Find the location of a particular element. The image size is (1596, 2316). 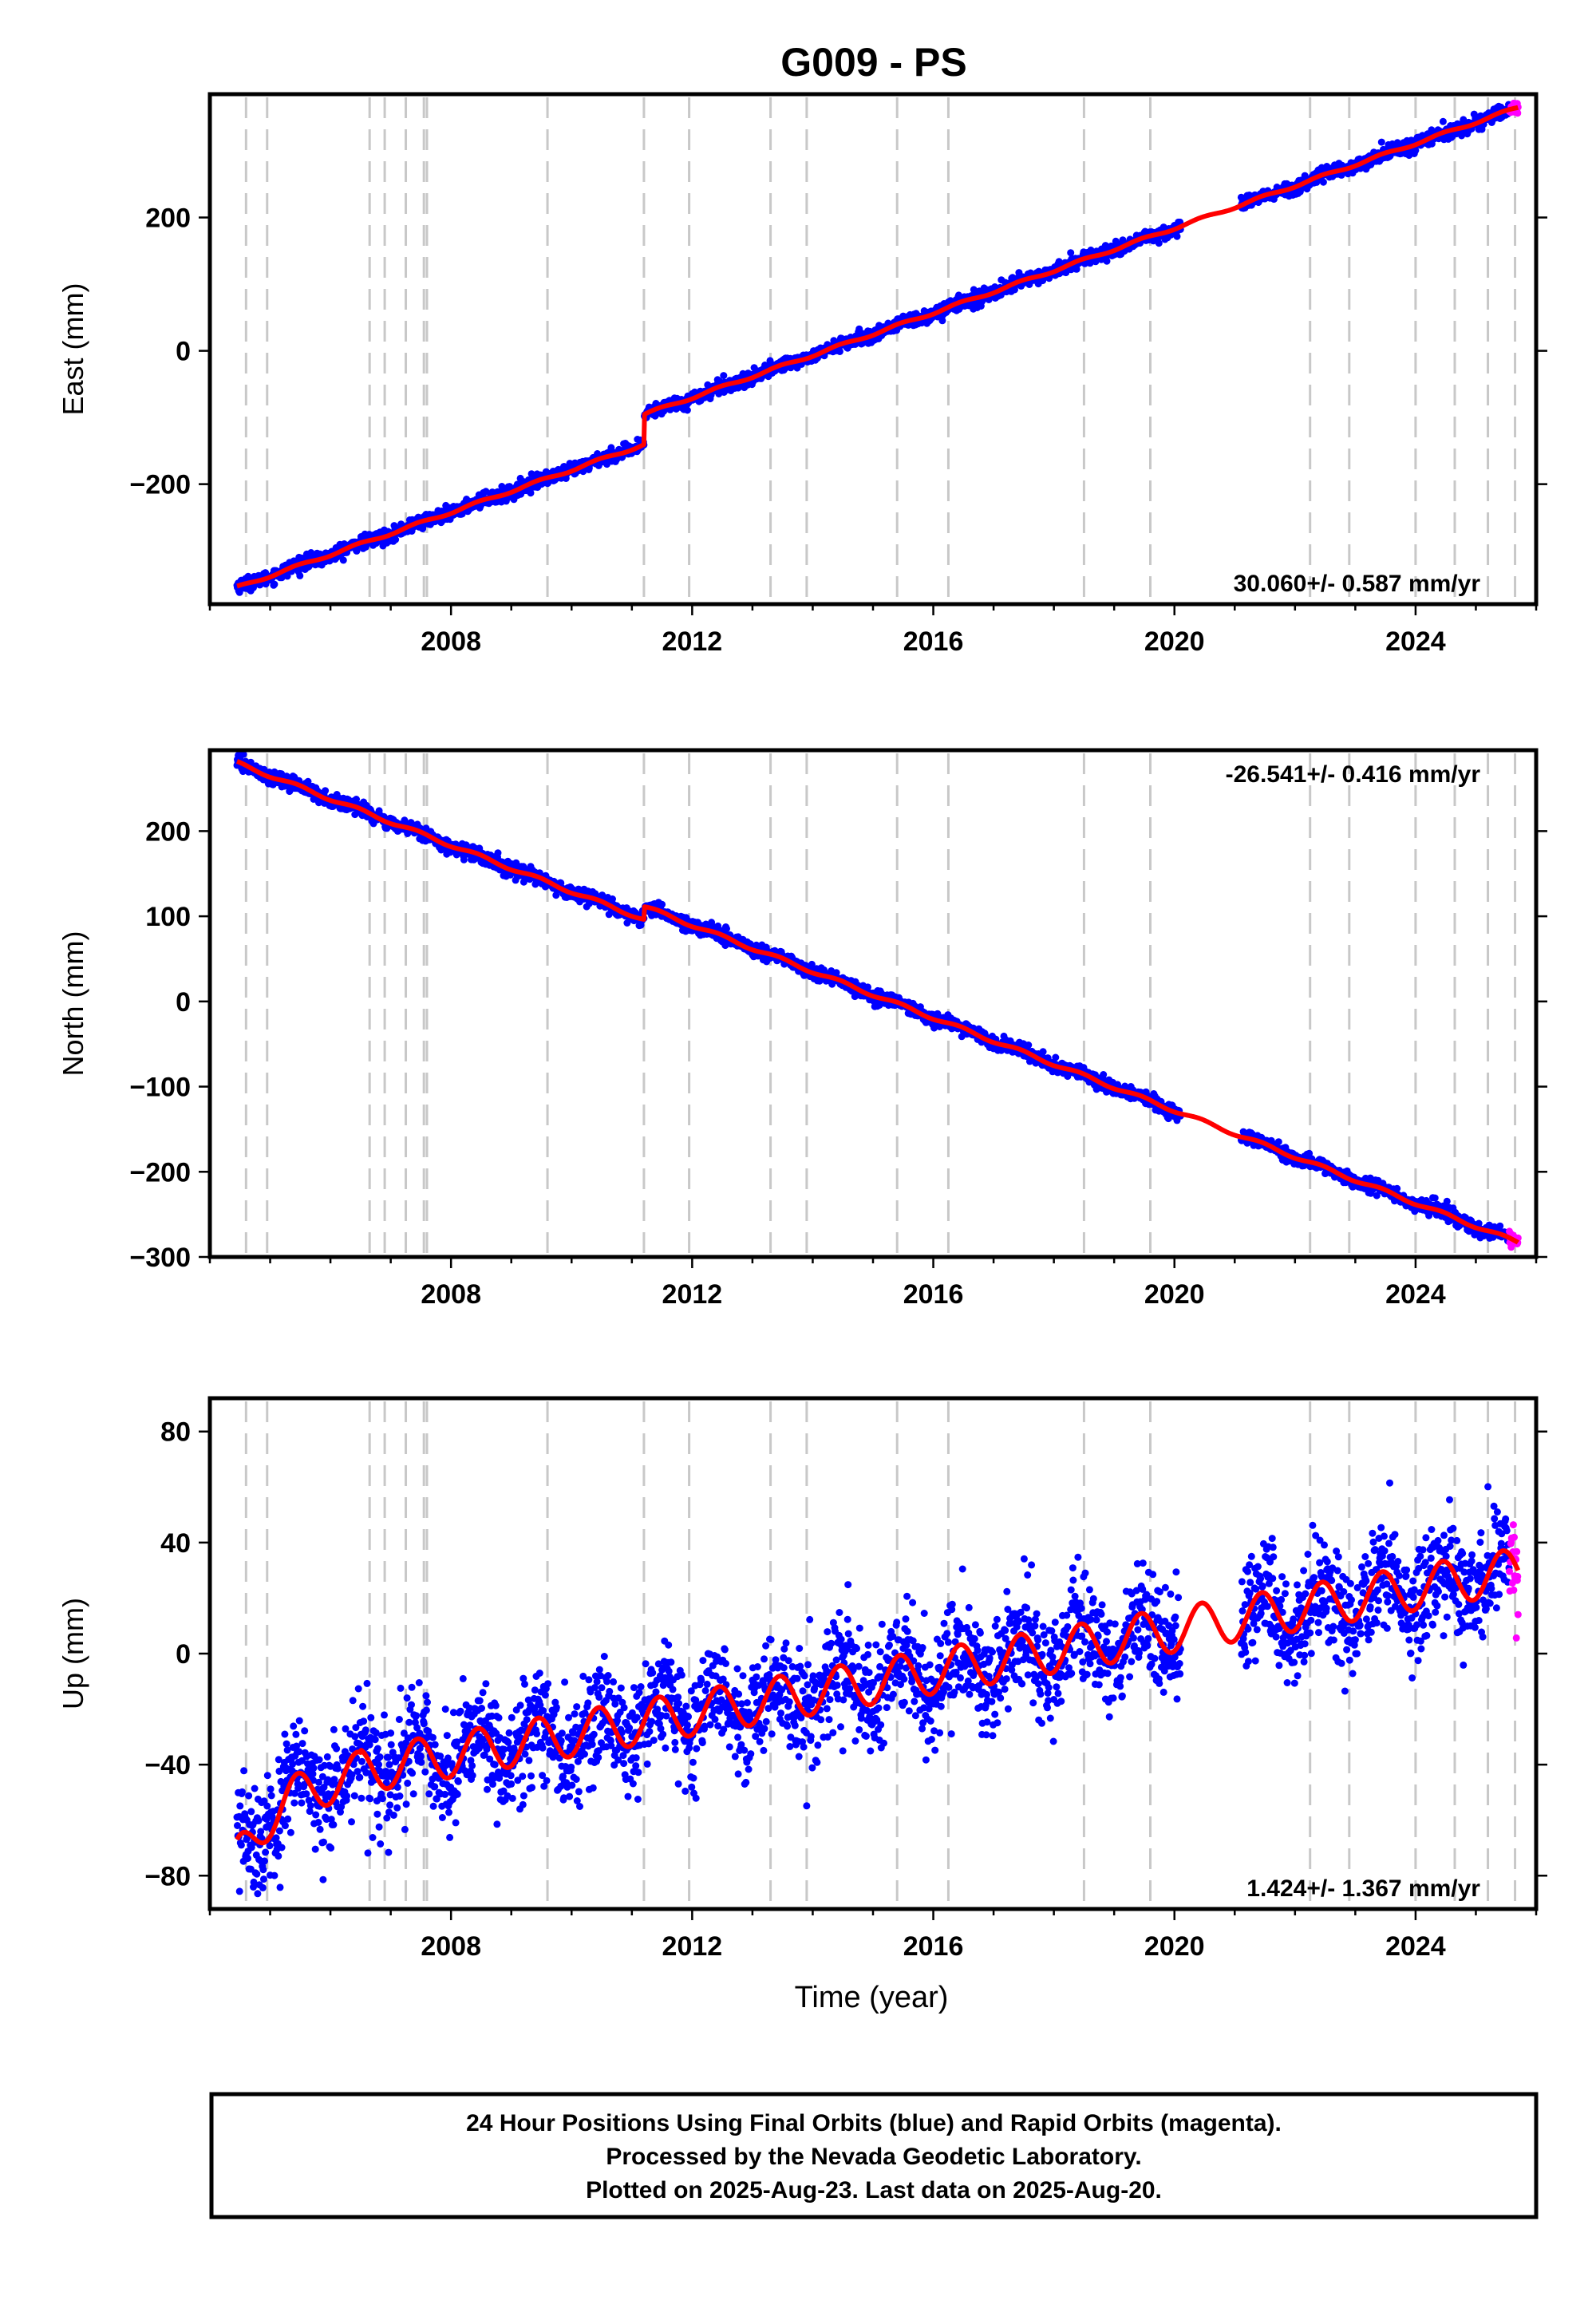

y-tick-label: 0 is located at coordinates (183, 352).